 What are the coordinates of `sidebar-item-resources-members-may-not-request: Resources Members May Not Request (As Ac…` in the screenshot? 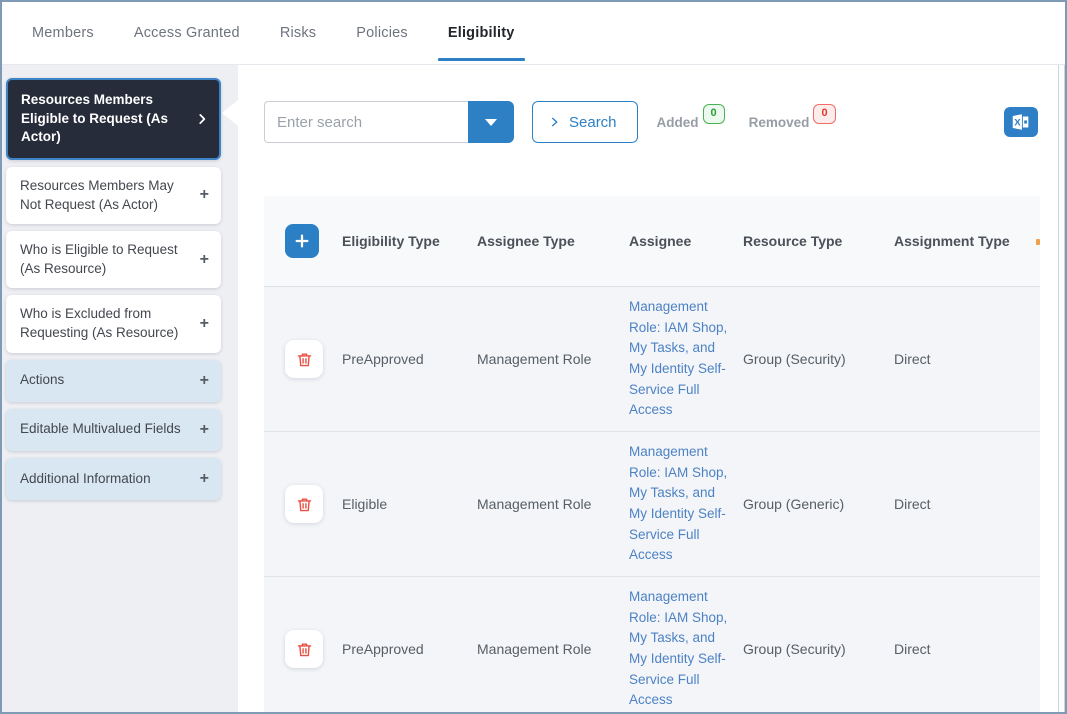 It's located at (113, 195).